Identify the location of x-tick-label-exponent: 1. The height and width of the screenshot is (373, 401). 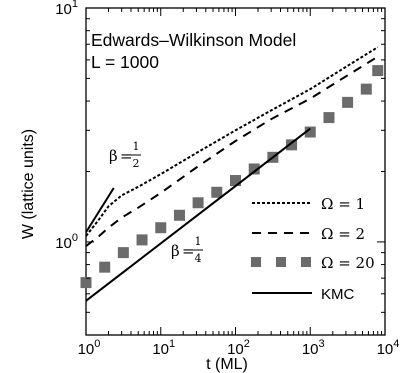
(172, 344).